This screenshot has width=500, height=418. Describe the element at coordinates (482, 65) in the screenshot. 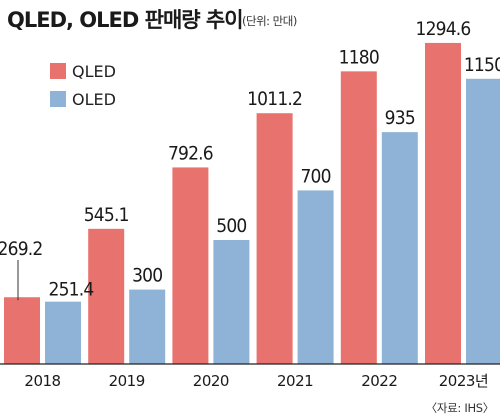

I see `value-label-oled-5: 1150` at that location.